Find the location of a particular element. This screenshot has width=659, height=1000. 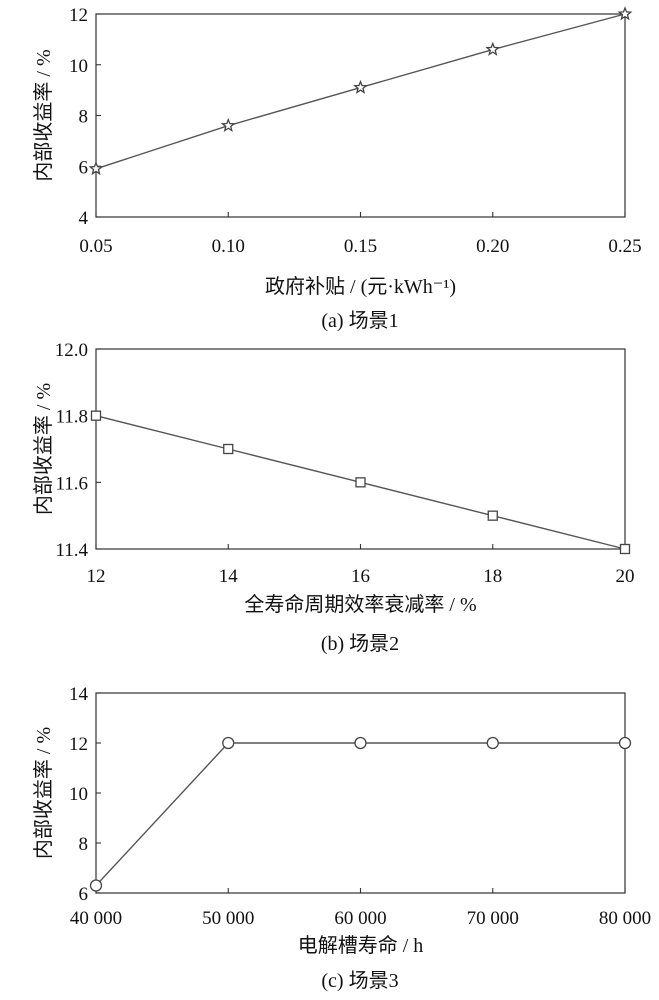

y-tick-label-c: 14 is located at coordinates (79, 694).